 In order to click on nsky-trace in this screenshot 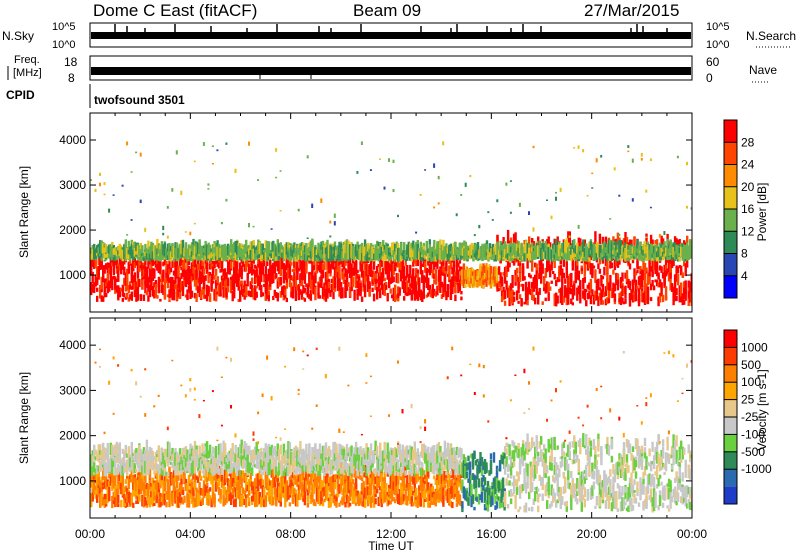, I will do `click(391, 35)`.